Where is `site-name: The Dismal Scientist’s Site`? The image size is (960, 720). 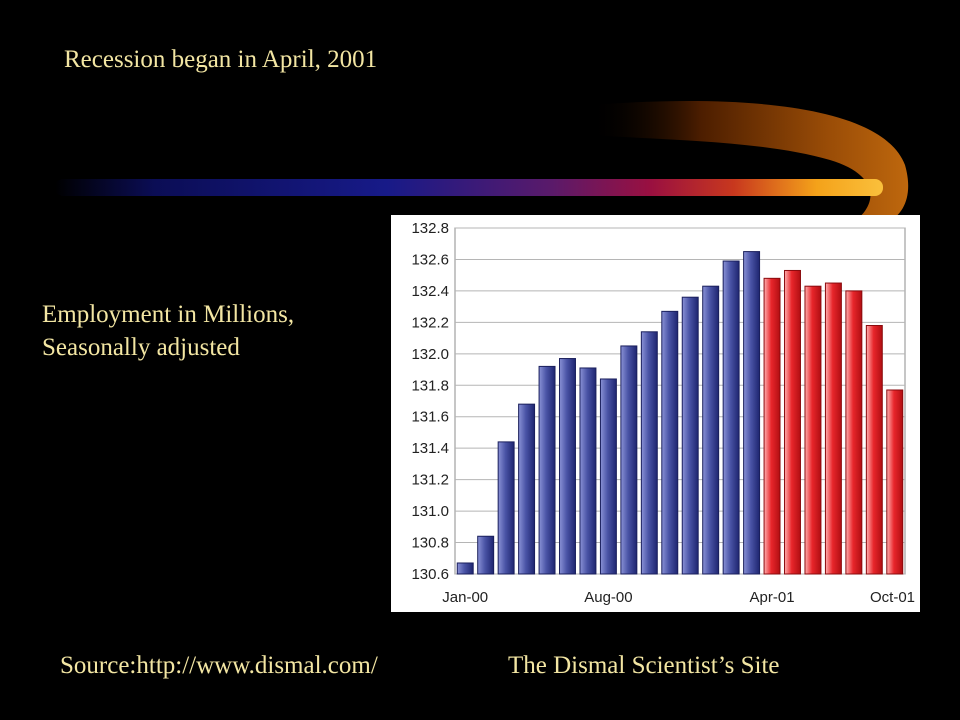 site-name: The Dismal Scientist’s Site is located at coordinates (644, 665).